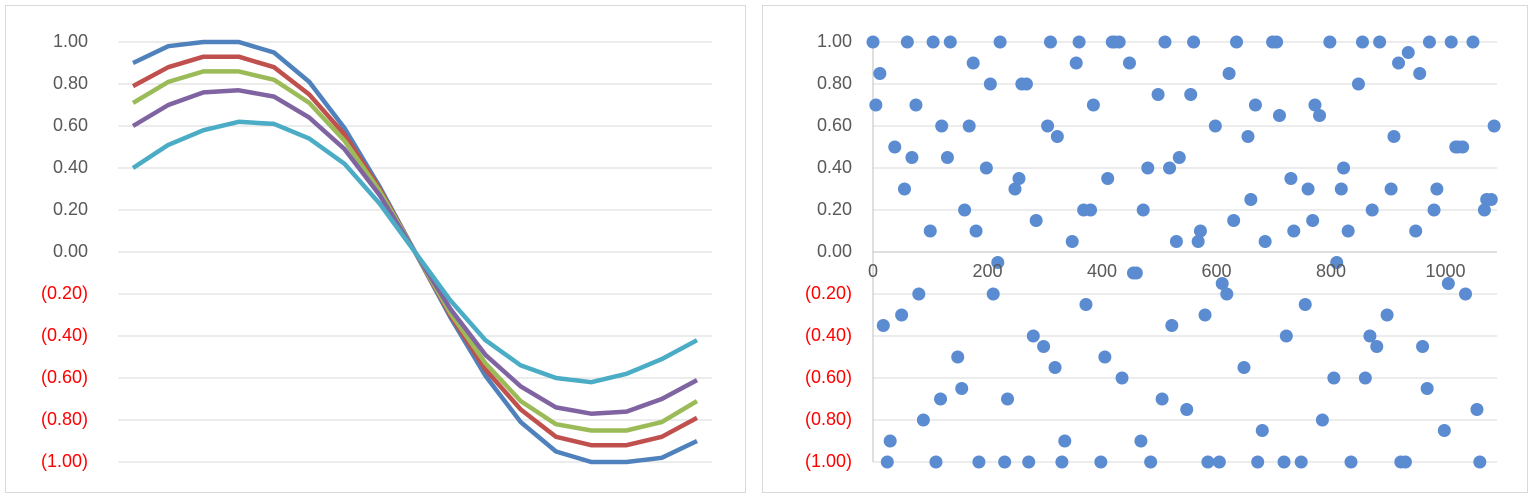  I want to click on x-tick-label: 0, so click(873, 271).